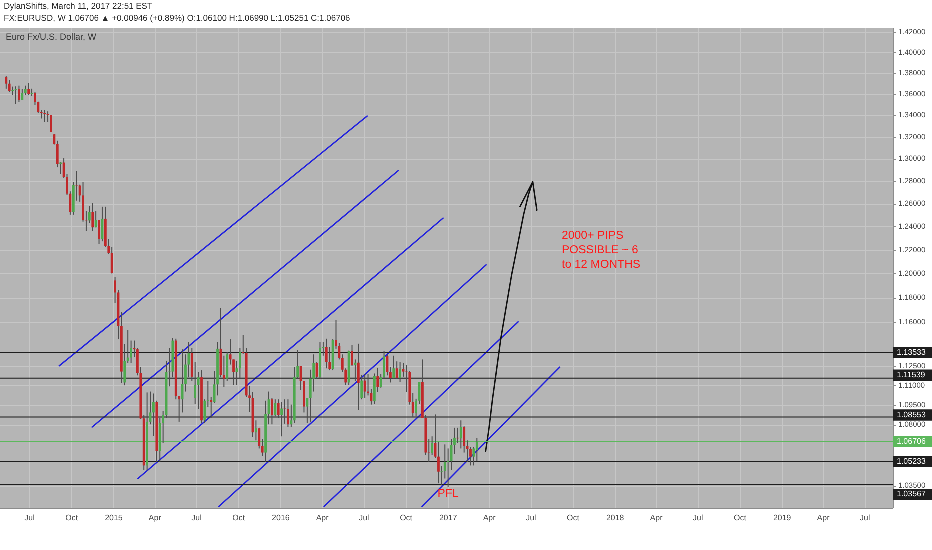  Describe the element at coordinates (911, 375) in the screenshot. I see `ref-line-label: 1.11539` at that location.